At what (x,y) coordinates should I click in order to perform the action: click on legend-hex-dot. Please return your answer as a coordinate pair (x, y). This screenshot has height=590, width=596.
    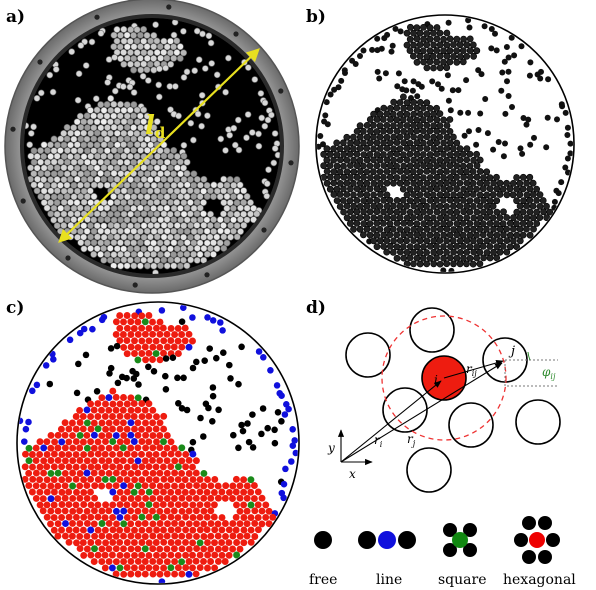
    Looking at the image, I should click on (529, 557).